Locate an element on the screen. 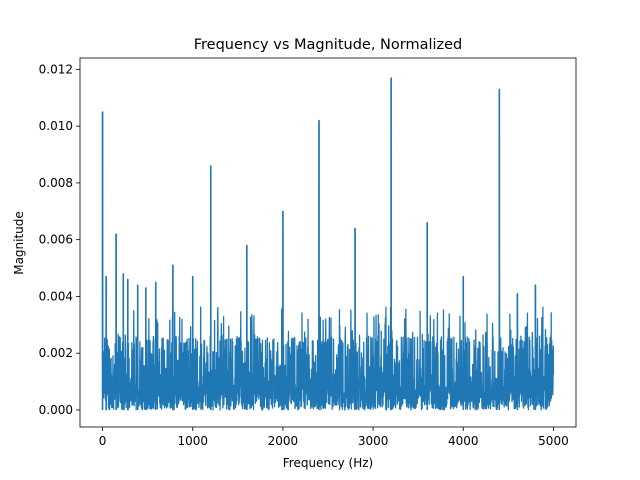 This screenshot has width=640, height=480. y-tick-label: 0.002 is located at coordinates (56, 353).